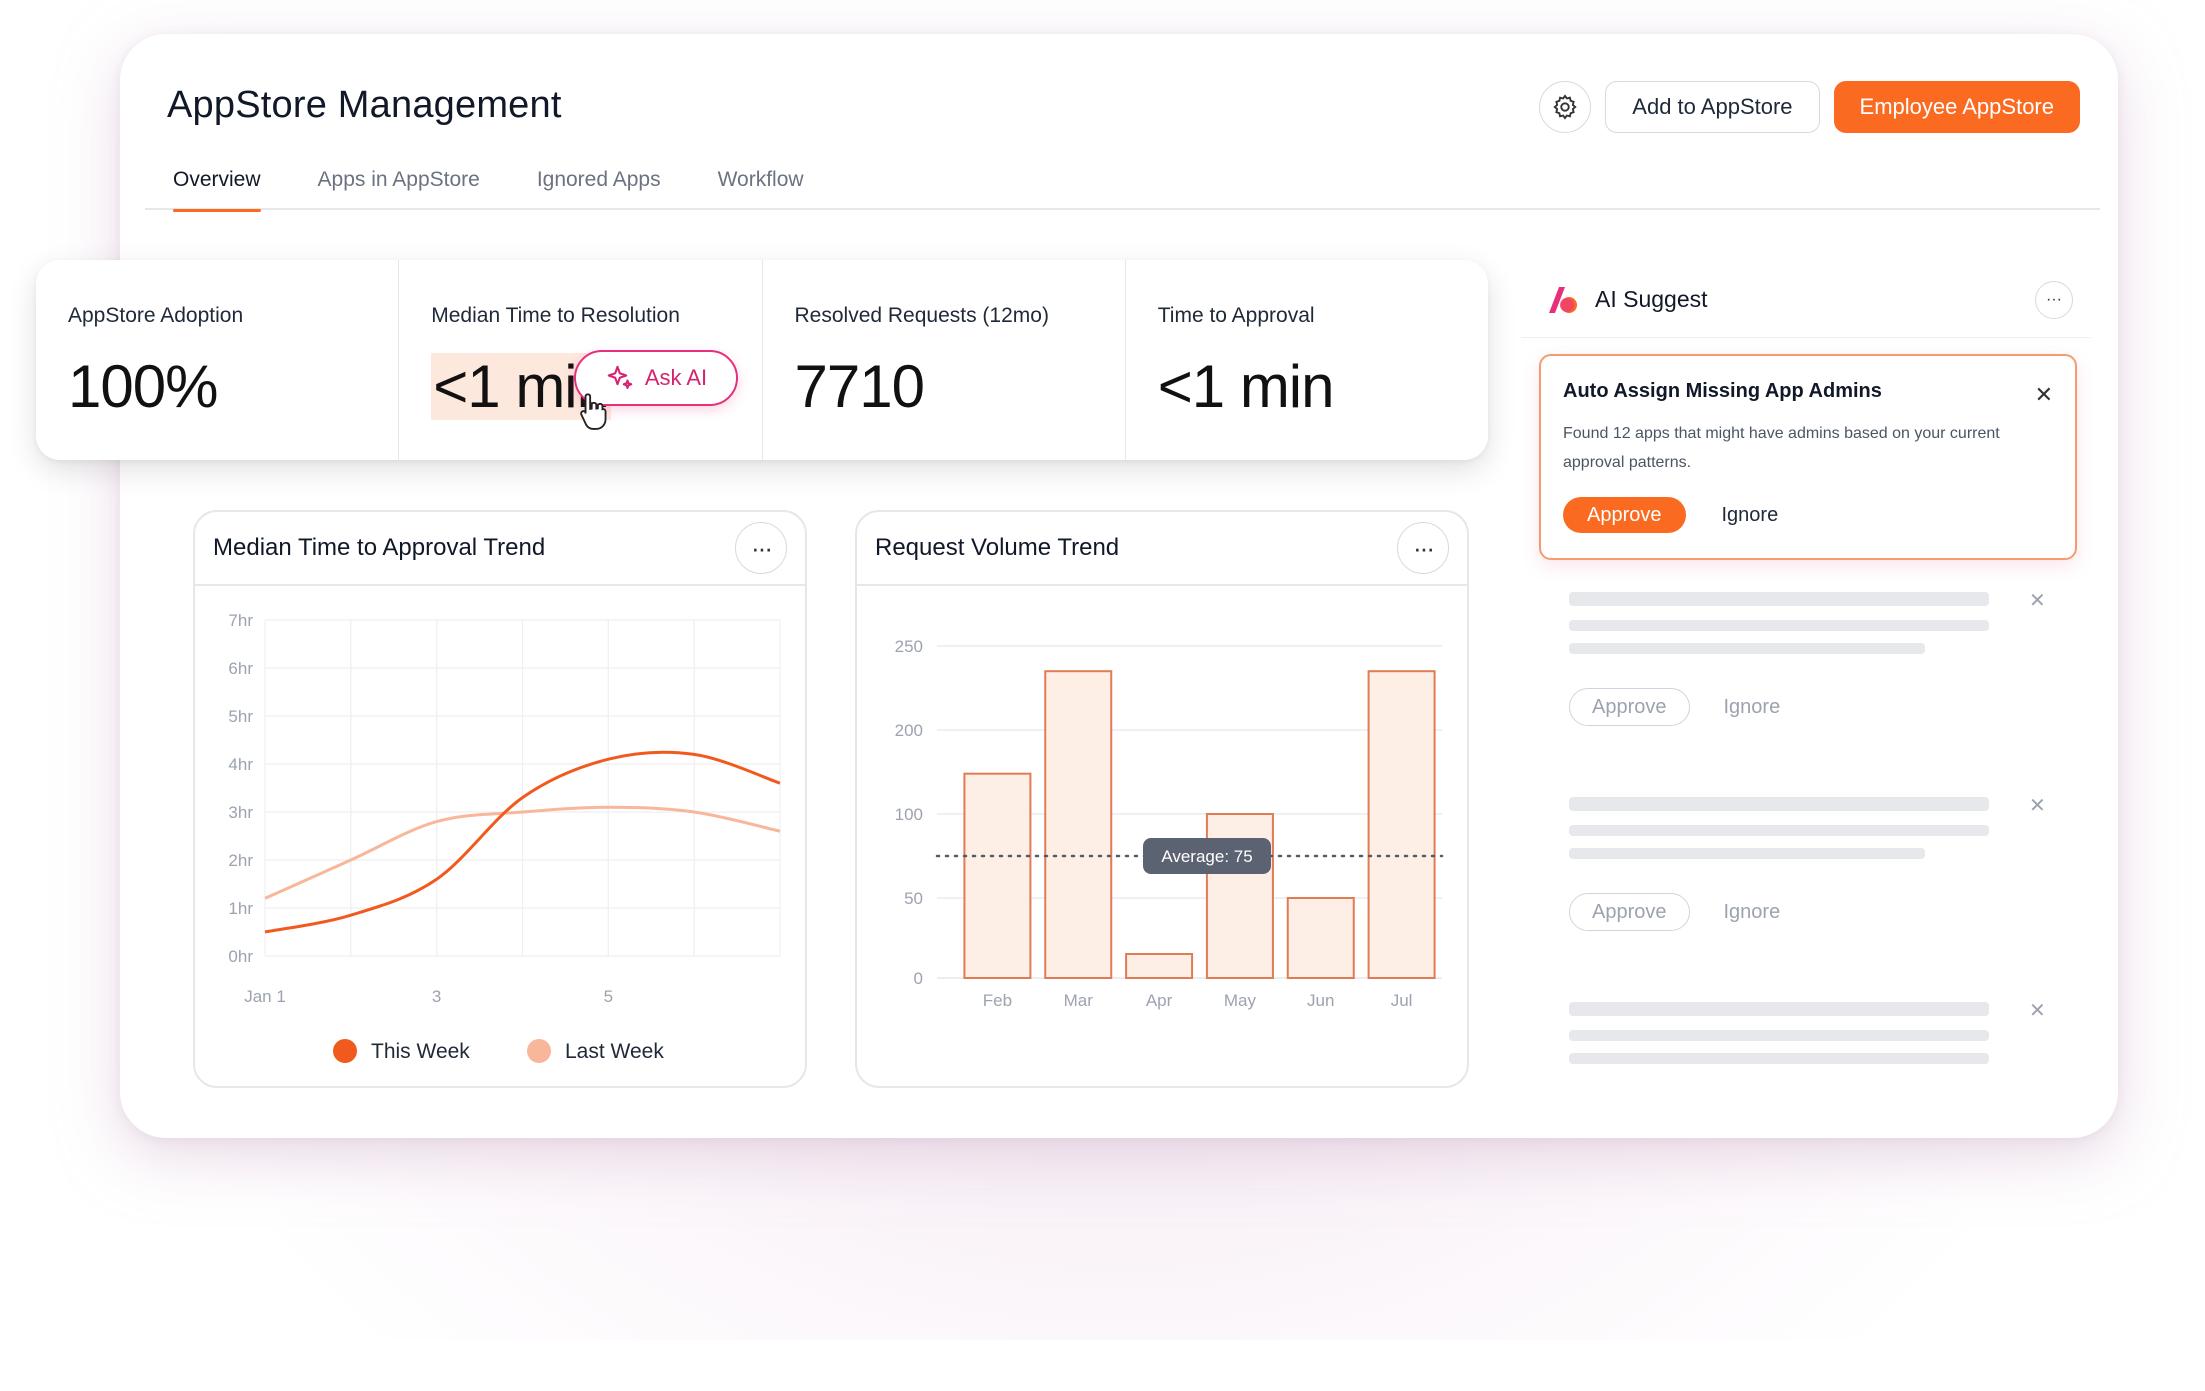 The width and height of the screenshot is (2205, 1391). What do you see at coordinates (143, 386) in the screenshot?
I see `stat-value: 100%` at bounding box center [143, 386].